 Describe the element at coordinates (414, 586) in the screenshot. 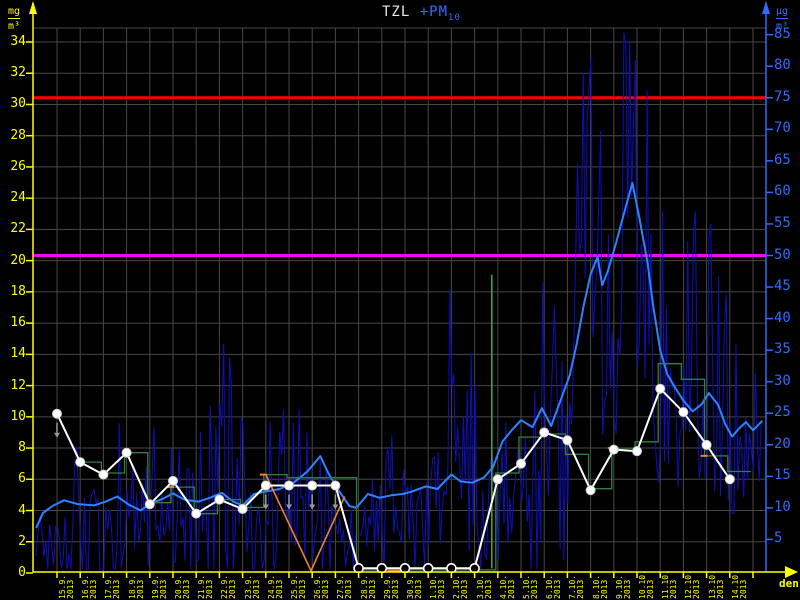

I see `date-tick-label: 30.9. 2013` at that location.